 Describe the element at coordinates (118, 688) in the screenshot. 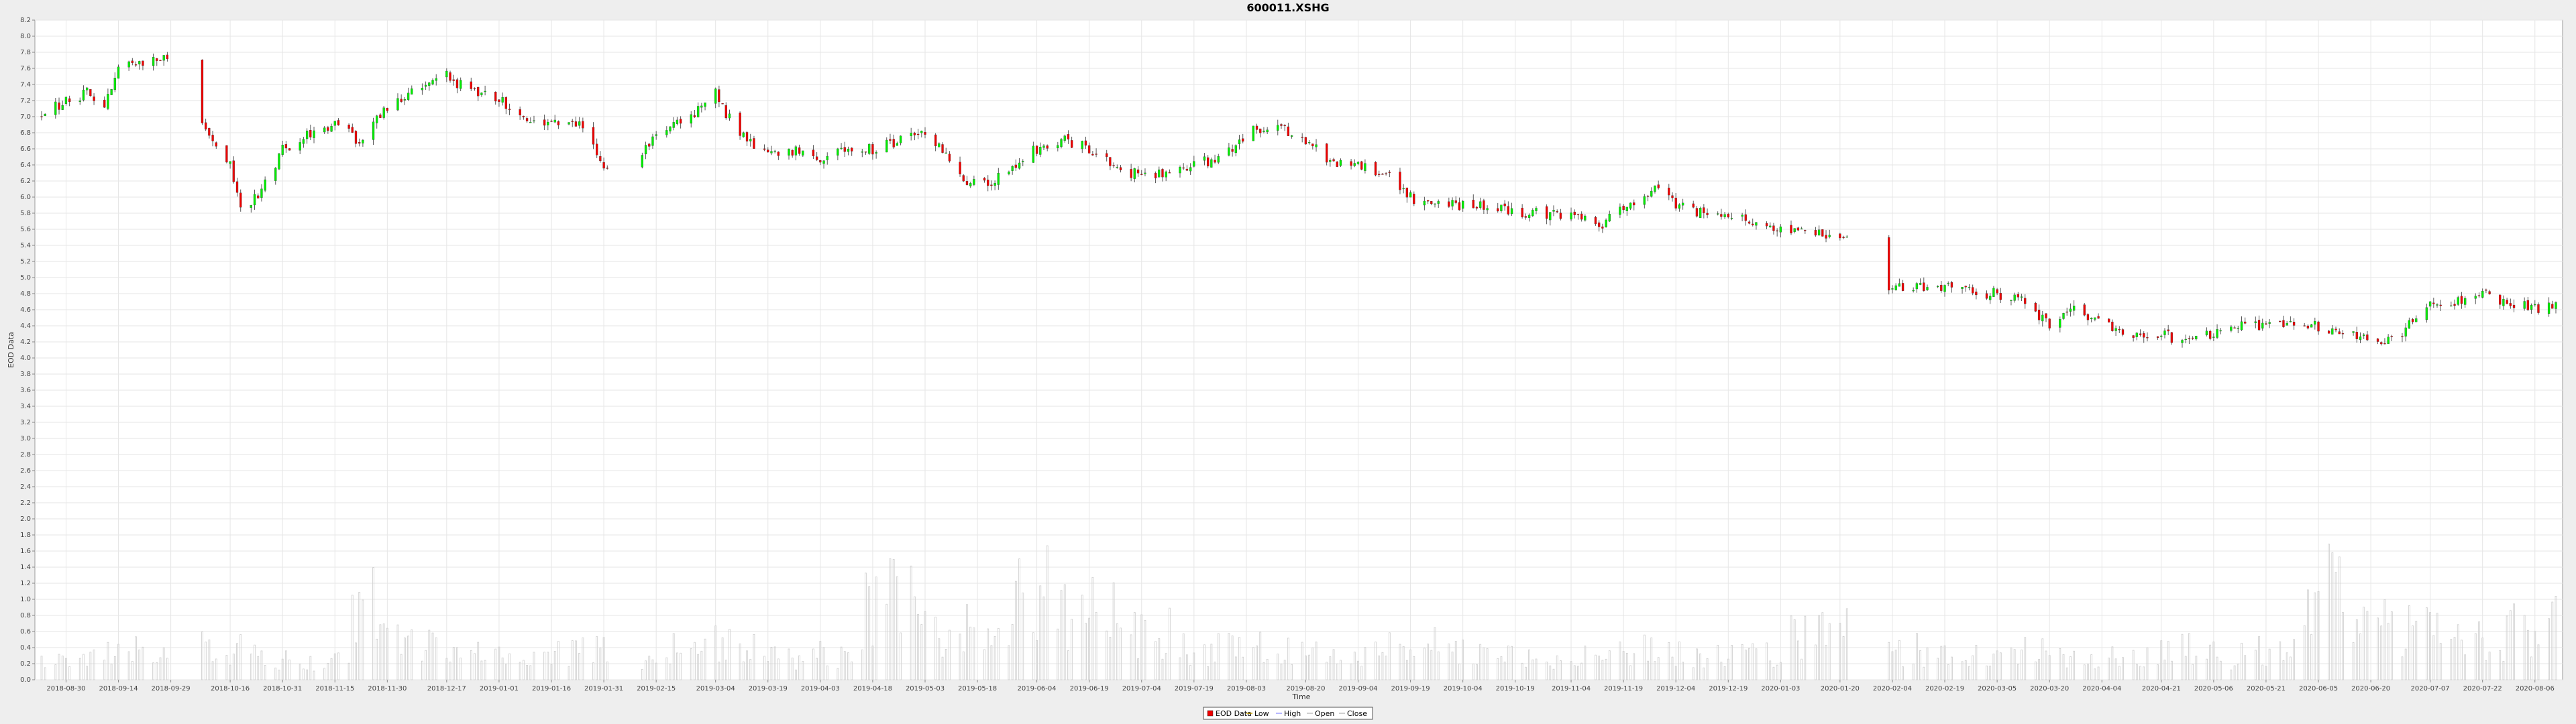

I see `x-tick-label: 2018-09-14` at that location.